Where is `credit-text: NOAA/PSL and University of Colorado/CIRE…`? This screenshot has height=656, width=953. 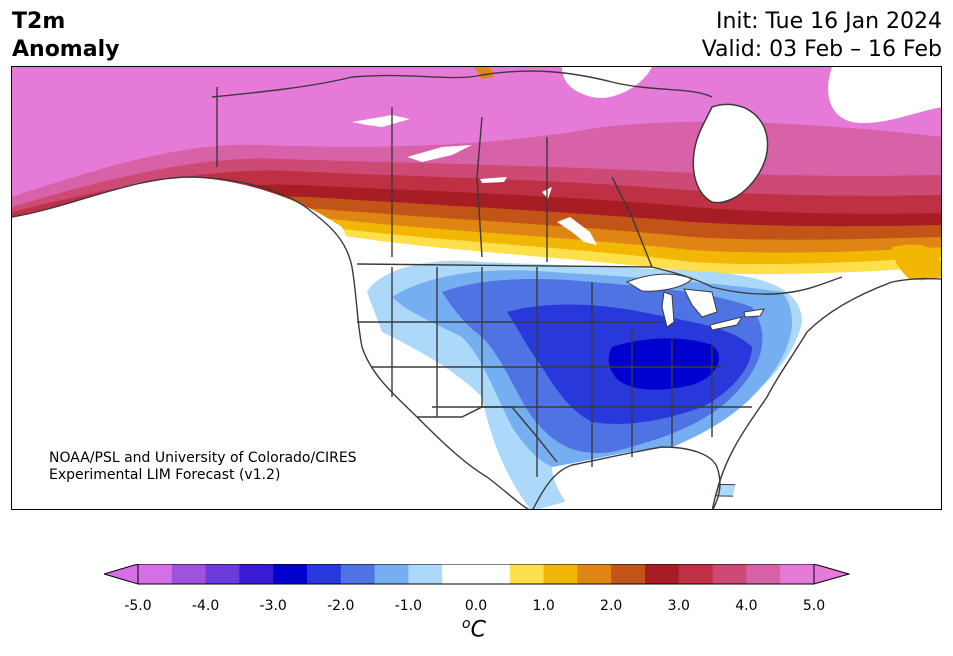 credit-text: NOAA/PSL and University of Colorado/CIRE… is located at coordinates (203, 467).